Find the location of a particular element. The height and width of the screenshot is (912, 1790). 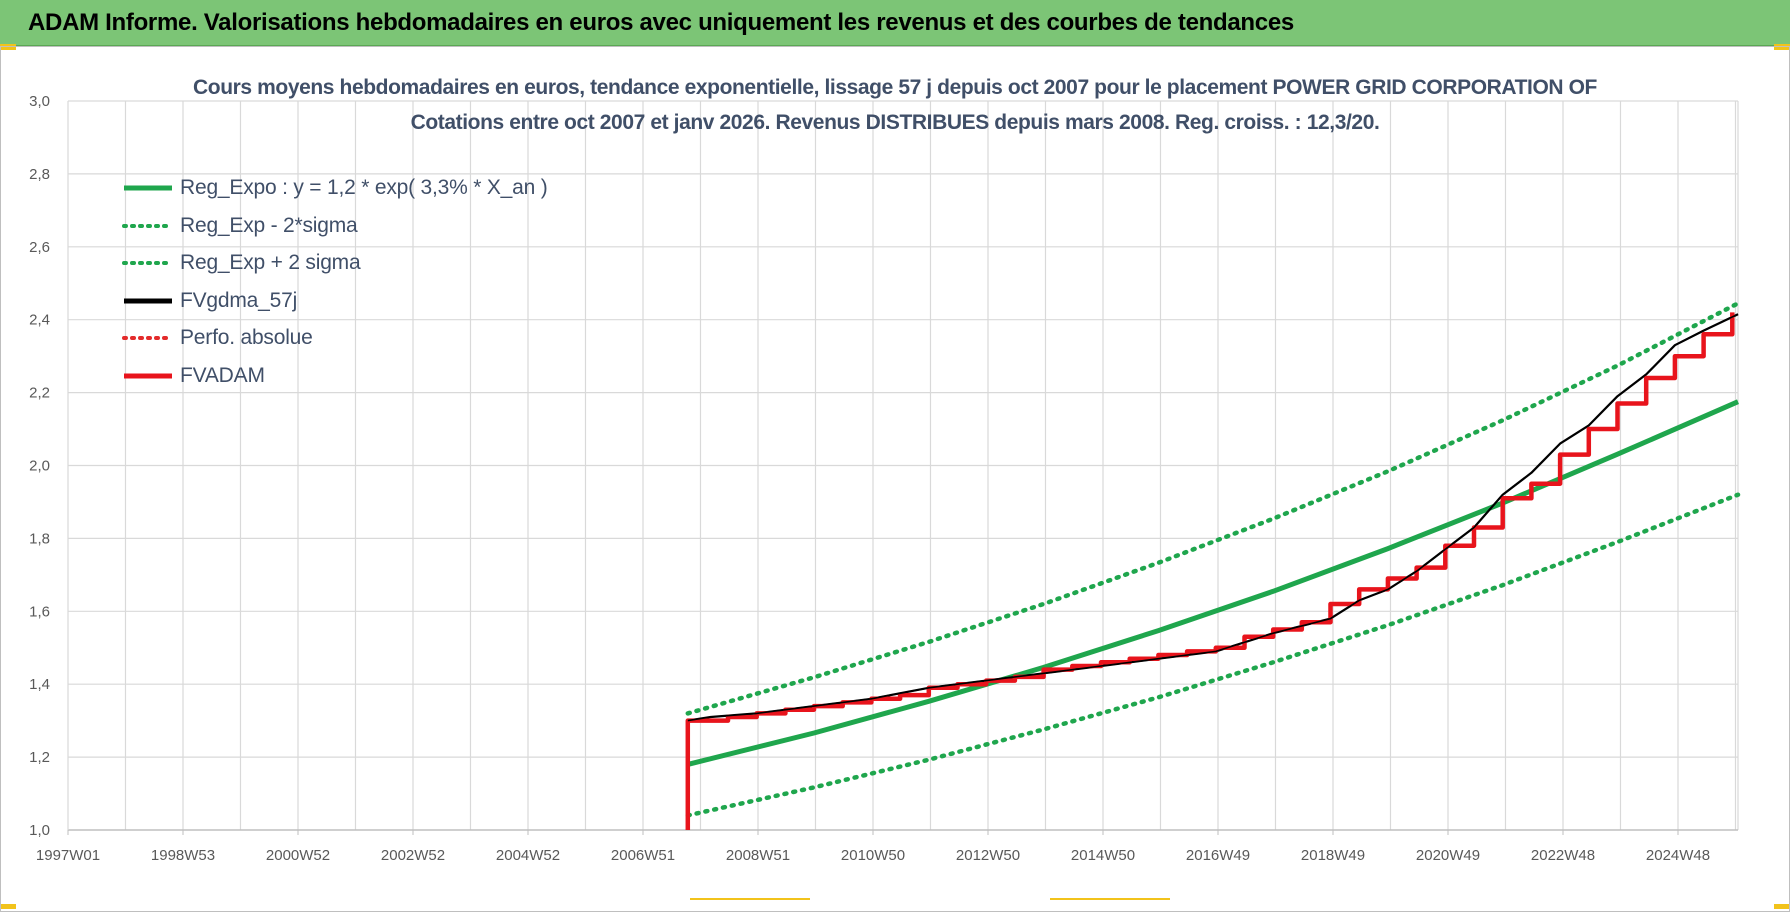

x-tick-label: 2010W50 is located at coordinates (873, 855).